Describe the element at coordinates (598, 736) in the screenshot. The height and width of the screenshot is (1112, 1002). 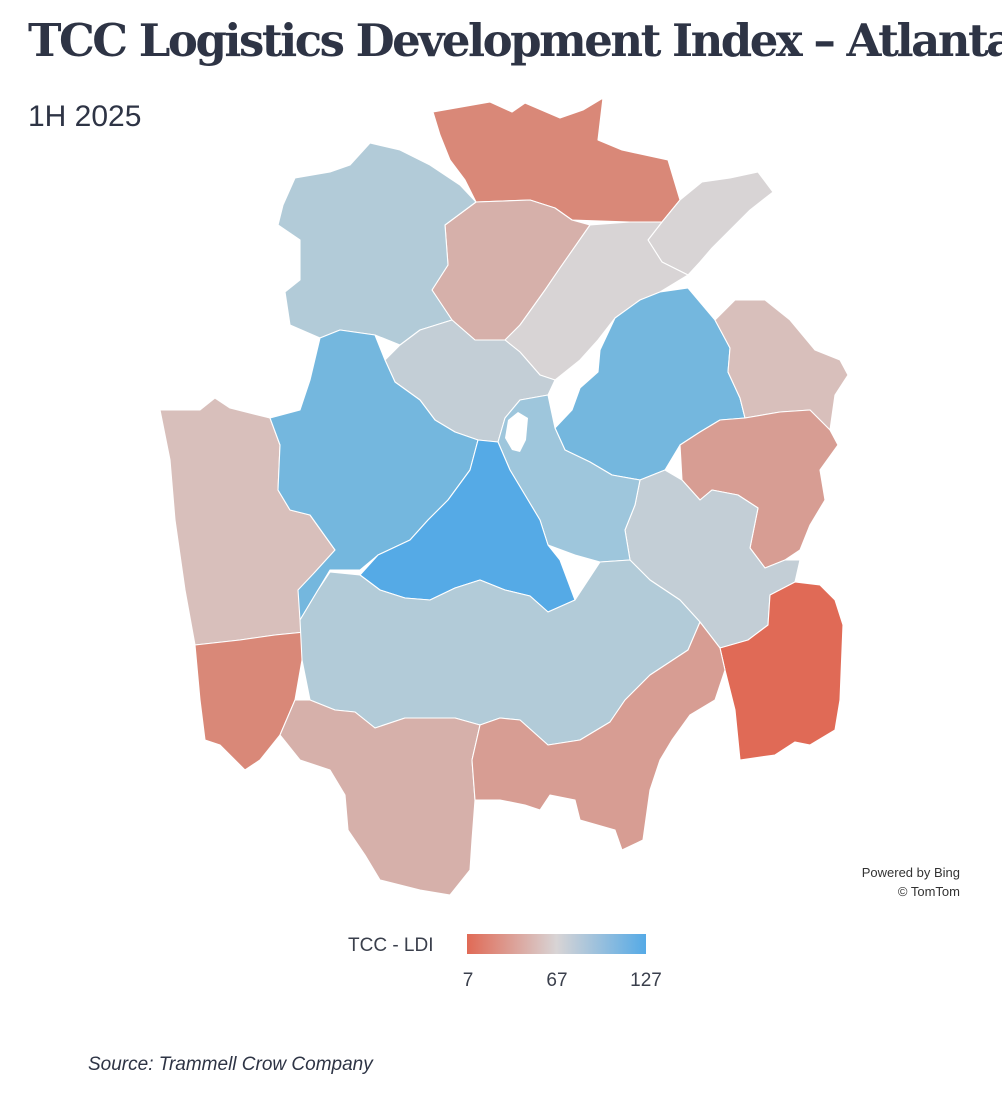
I see `region-south-red` at that location.